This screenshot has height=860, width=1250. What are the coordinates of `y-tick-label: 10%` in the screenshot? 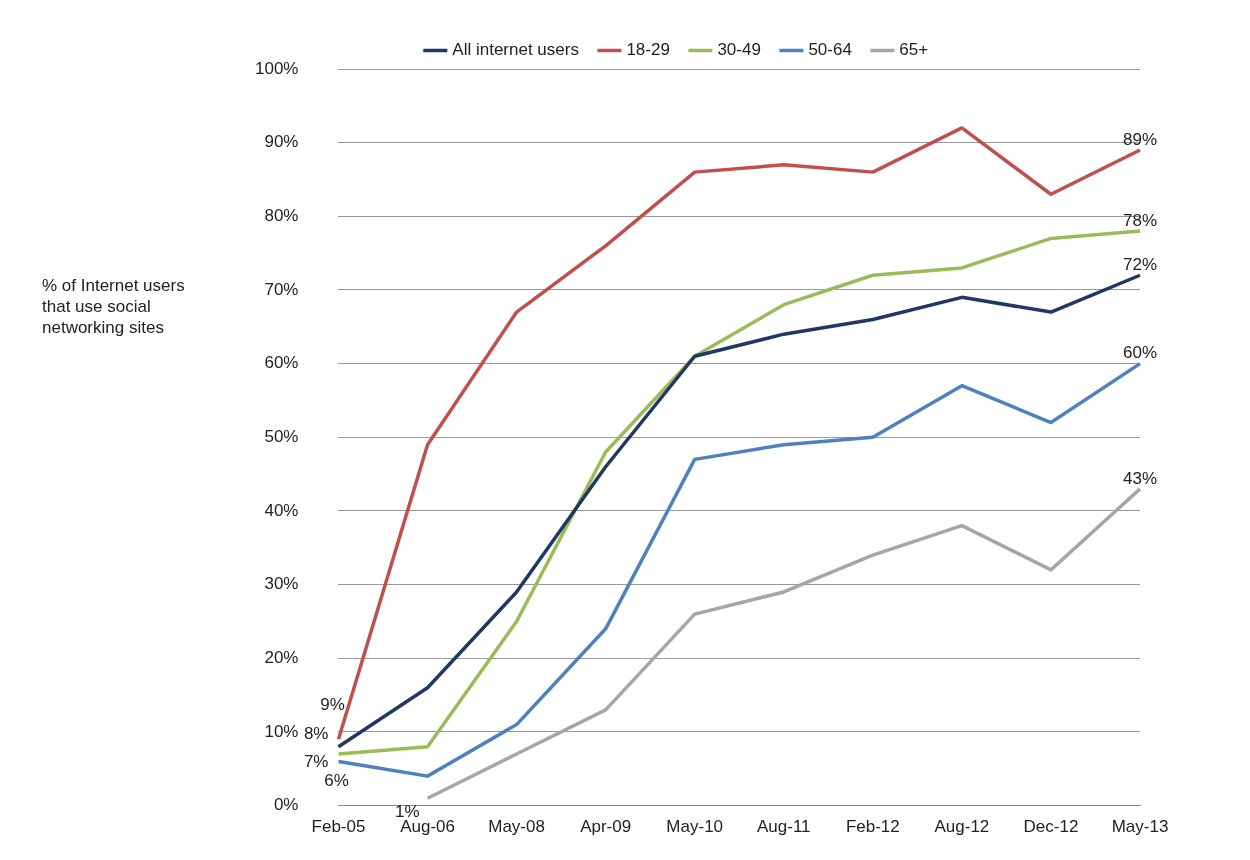 It's located at (281, 731).